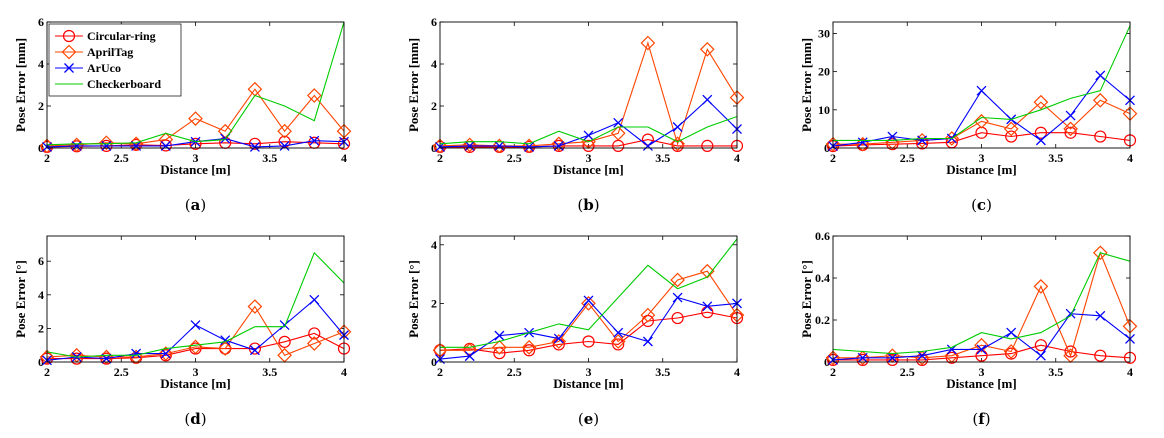 The width and height of the screenshot is (1164, 438). Describe the element at coordinates (806, 85) in the screenshot. I see `y-axis-label: Pose Error [mm]` at that location.